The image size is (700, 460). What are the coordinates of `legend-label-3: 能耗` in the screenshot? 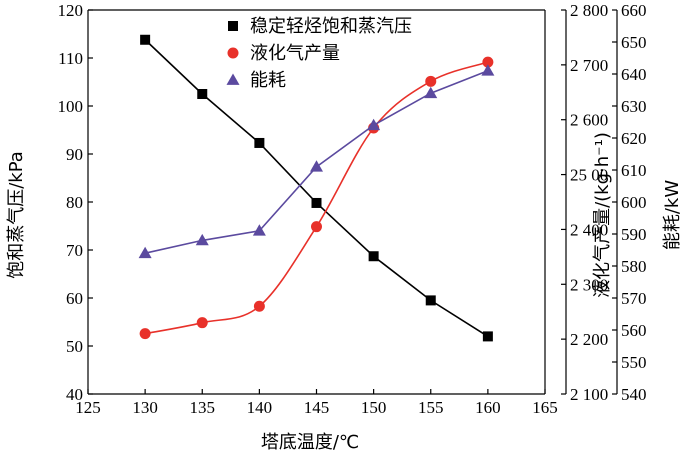 It's located at (268, 80).